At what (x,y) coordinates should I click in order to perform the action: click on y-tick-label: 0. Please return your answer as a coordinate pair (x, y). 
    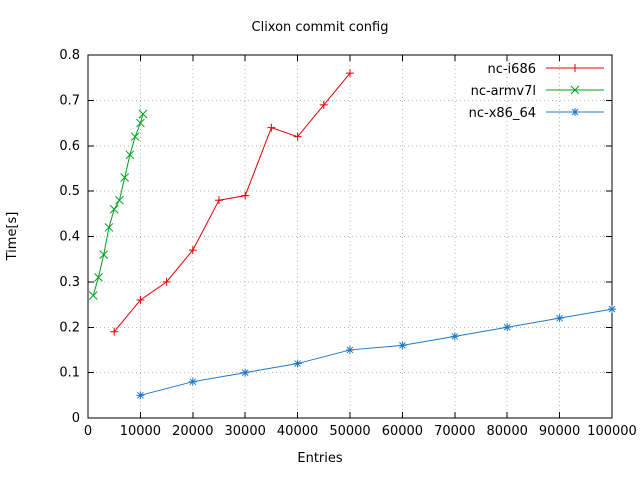
    Looking at the image, I should click on (76, 418).